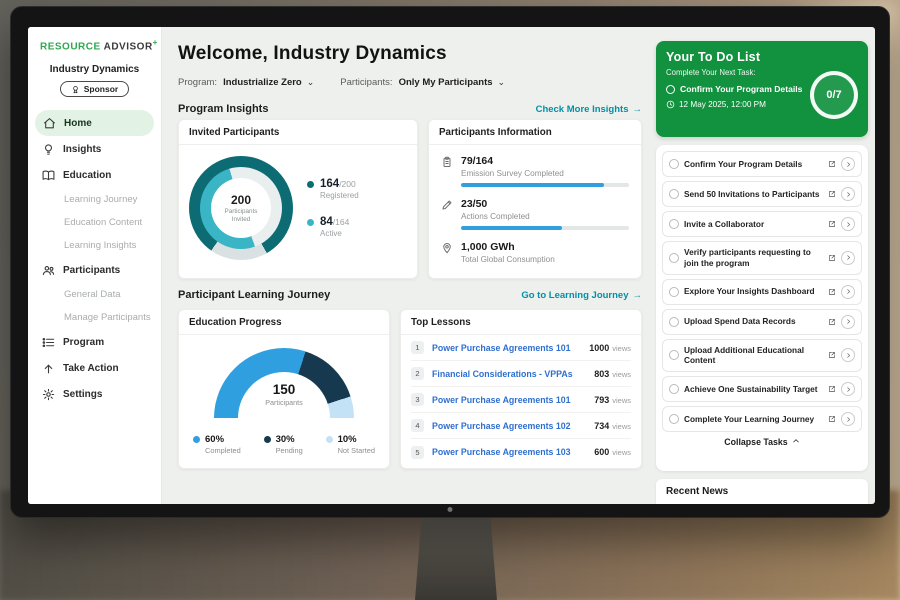 Image resolution: width=900 pixels, height=600 pixels. I want to click on lesson-row: 1 Power Purchase Agreements 101 1000 views, so click(521, 348).